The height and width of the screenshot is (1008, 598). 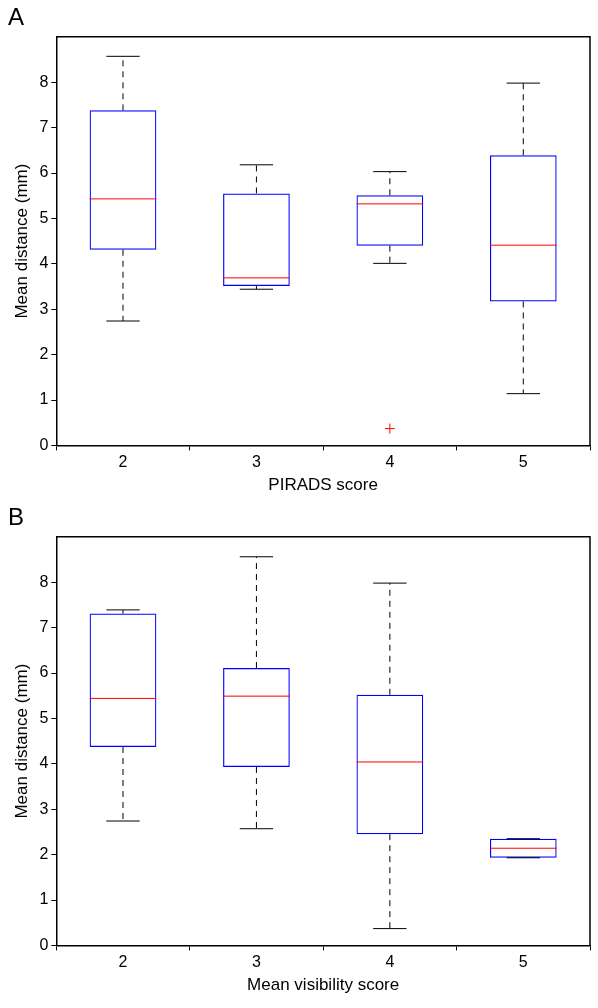 I want to click on chart-title: A, so click(x=16, y=17).